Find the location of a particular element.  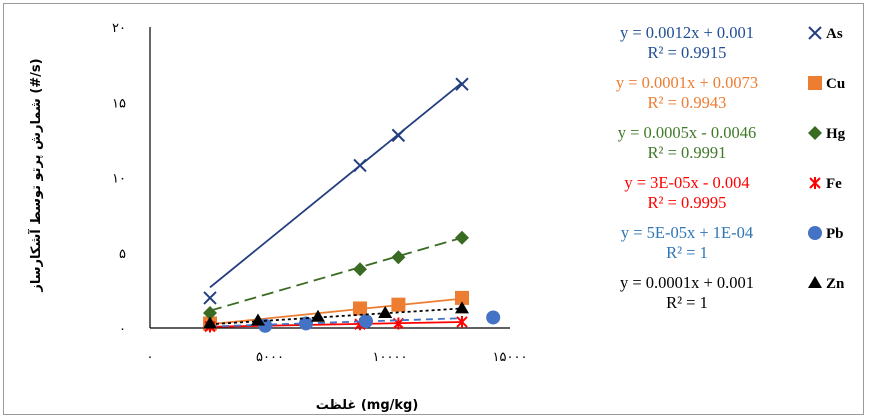

x-tick-label: ۵۰۰۰ is located at coordinates (270, 357).